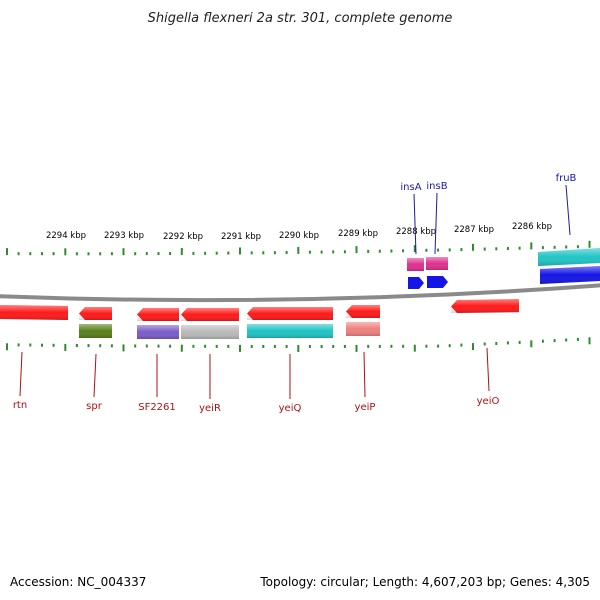 This screenshot has width=600, height=600. Describe the element at coordinates (183, 237) in the screenshot. I see `scale-label: 2292 kbp` at that location.